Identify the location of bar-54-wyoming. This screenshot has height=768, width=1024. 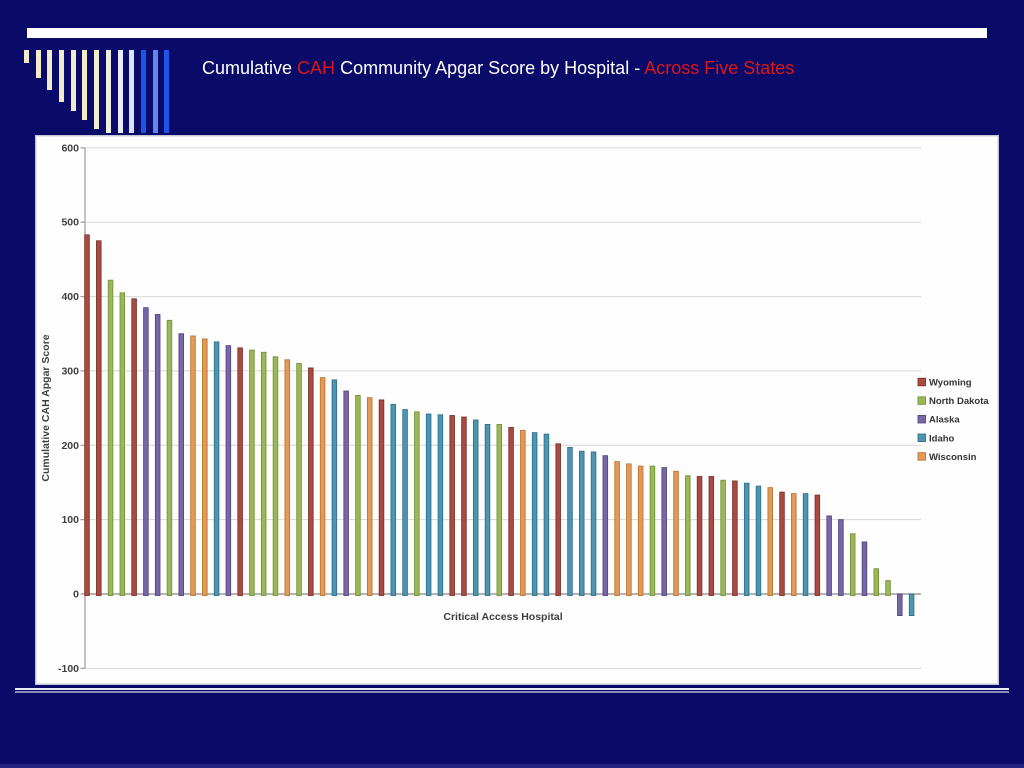
(711, 536).